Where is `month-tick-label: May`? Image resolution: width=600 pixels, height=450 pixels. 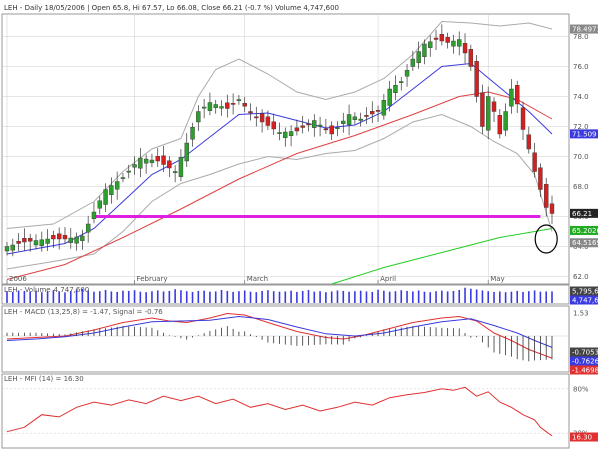 month-tick-label: May is located at coordinates (497, 279).